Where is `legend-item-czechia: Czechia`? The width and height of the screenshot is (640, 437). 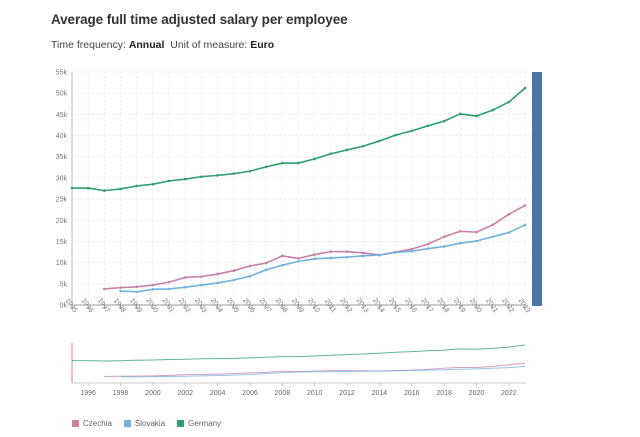
legend-item-czechia: Czechia is located at coordinates (92, 423).